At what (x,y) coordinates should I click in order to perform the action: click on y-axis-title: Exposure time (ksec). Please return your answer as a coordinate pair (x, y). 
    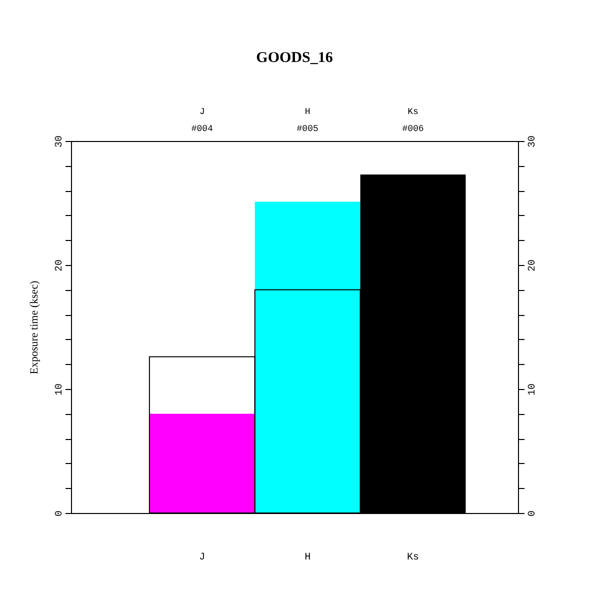
    Looking at the image, I should click on (34, 327).